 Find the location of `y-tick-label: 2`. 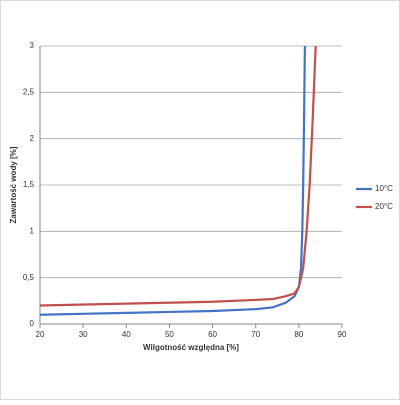

y-tick-label: 2 is located at coordinates (32, 138).